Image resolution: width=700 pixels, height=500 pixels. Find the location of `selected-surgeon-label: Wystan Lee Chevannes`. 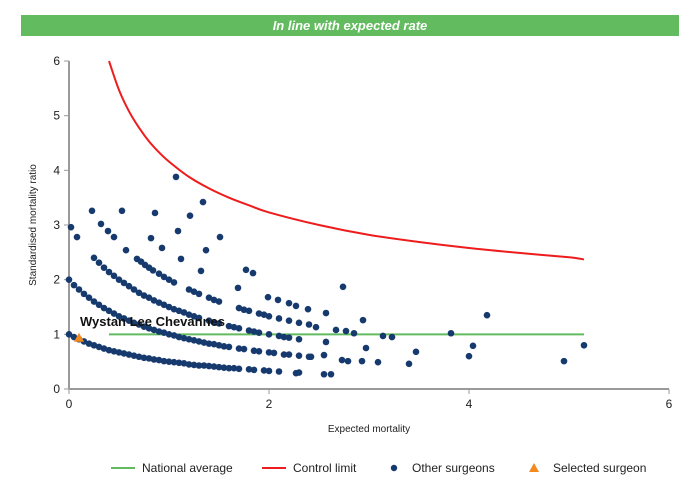

selected-surgeon-label: Wystan Lee Chevannes is located at coordinates (152, 321).